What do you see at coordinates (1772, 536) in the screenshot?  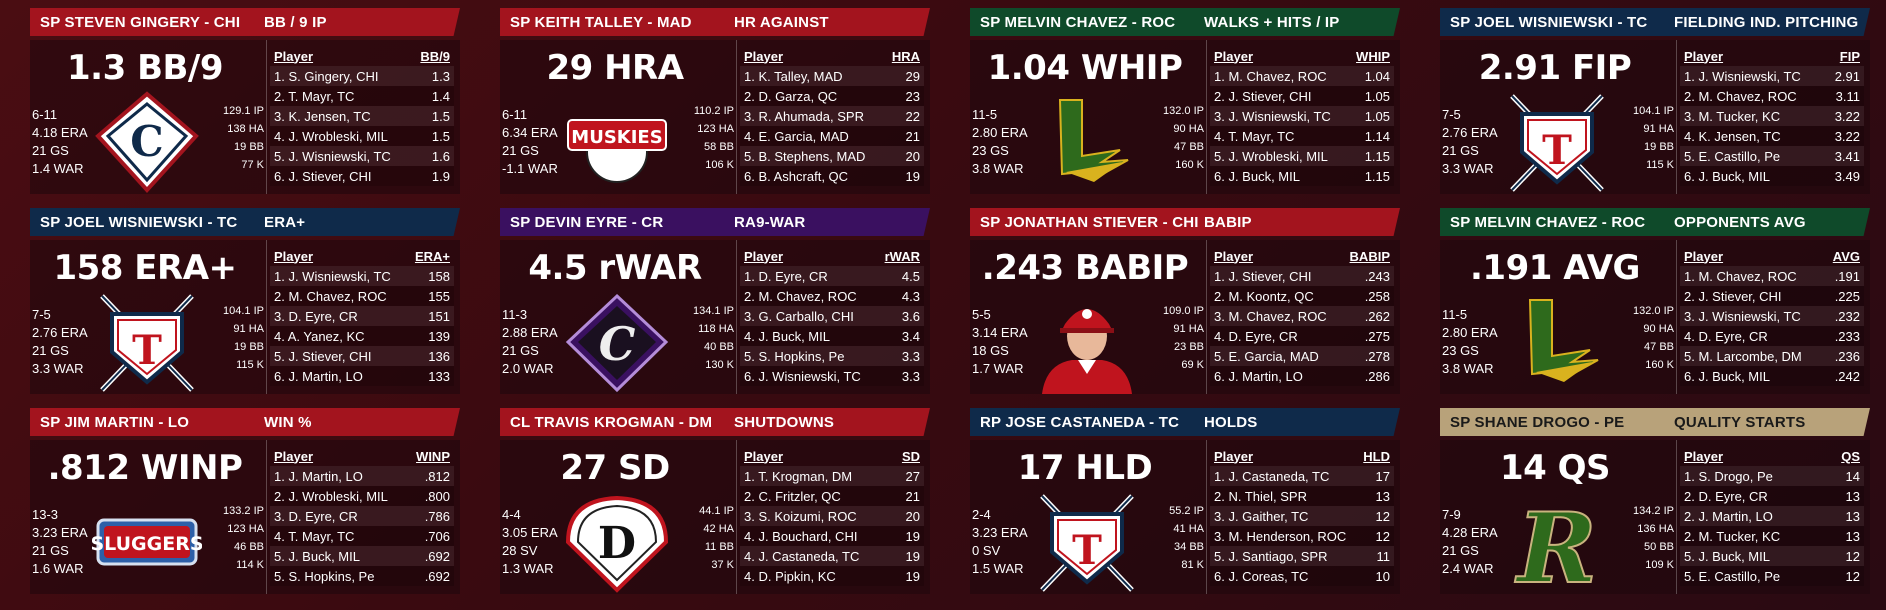 I see `leader-row: 2. M. Tucker, KC 13` at bounding box center [1772, 536].